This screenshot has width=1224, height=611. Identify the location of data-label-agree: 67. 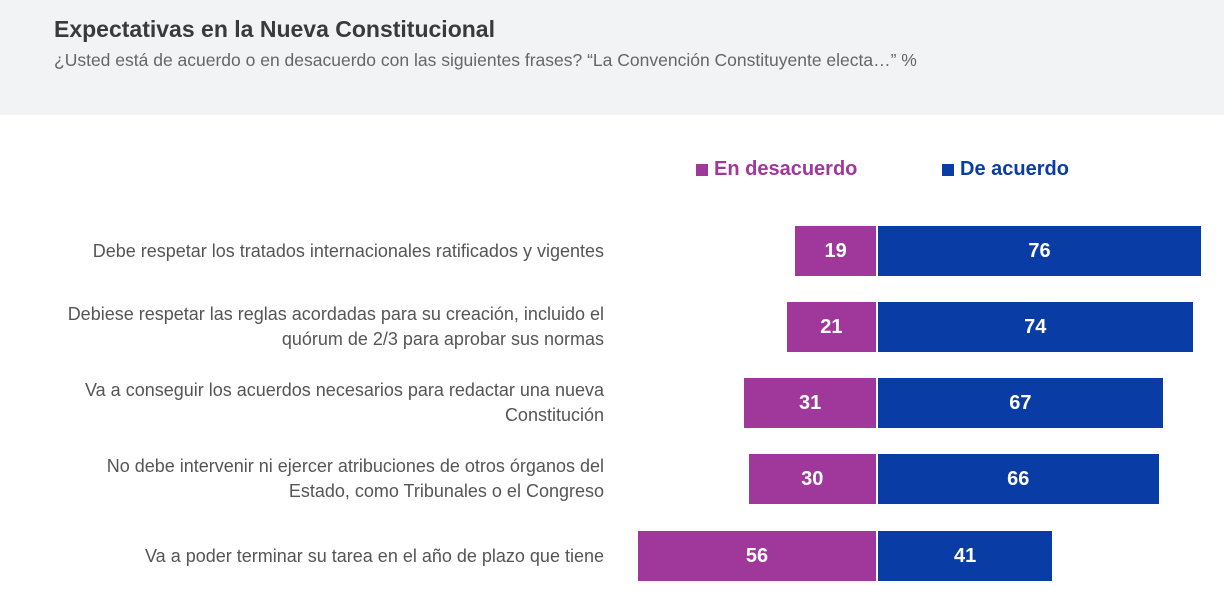
(1020, 402).